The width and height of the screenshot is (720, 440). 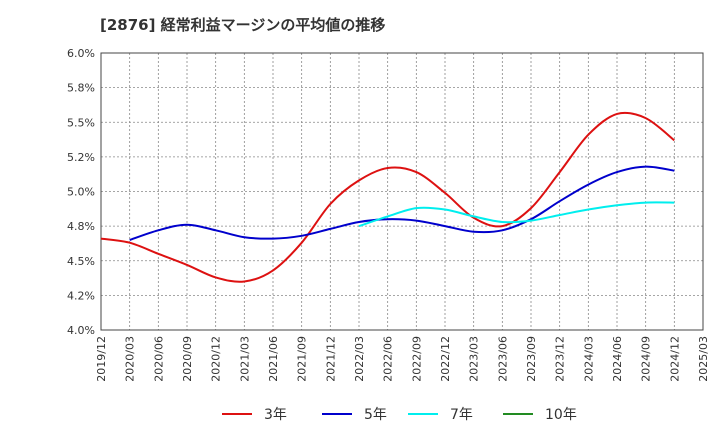 I want to click on y-tick-label: 6.0%, so click(x=81, y=53).